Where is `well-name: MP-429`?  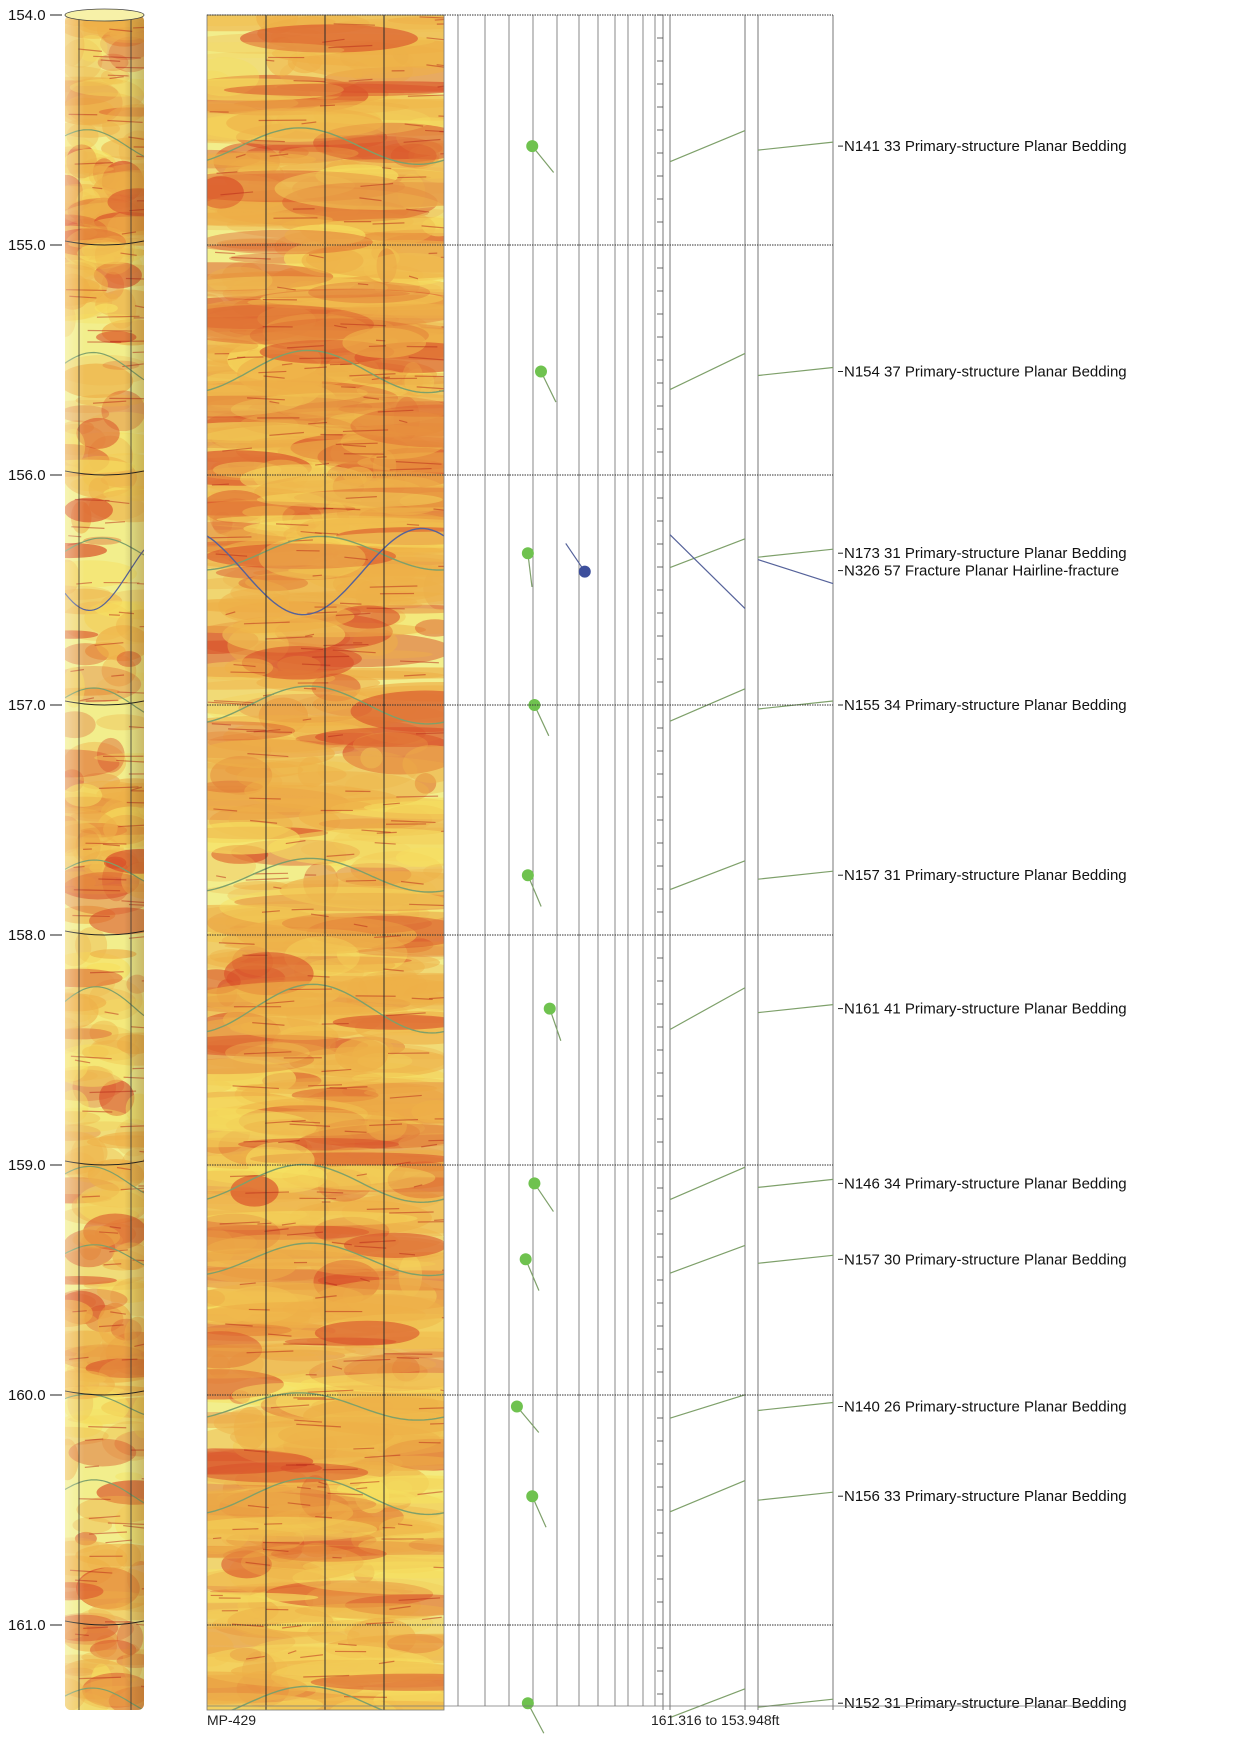 well-name: MP-429 is located at coordinates (232, 1720).